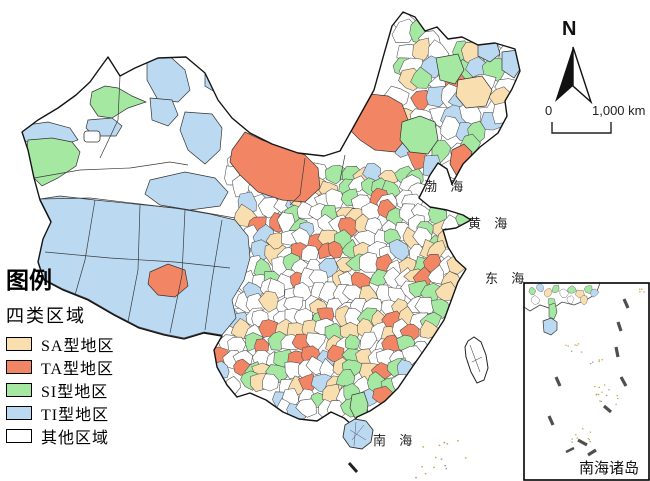 Image resolution: width=650 pixels, height=481 pixels. I want to click on legend-swatch-sa, so click(19, 344).